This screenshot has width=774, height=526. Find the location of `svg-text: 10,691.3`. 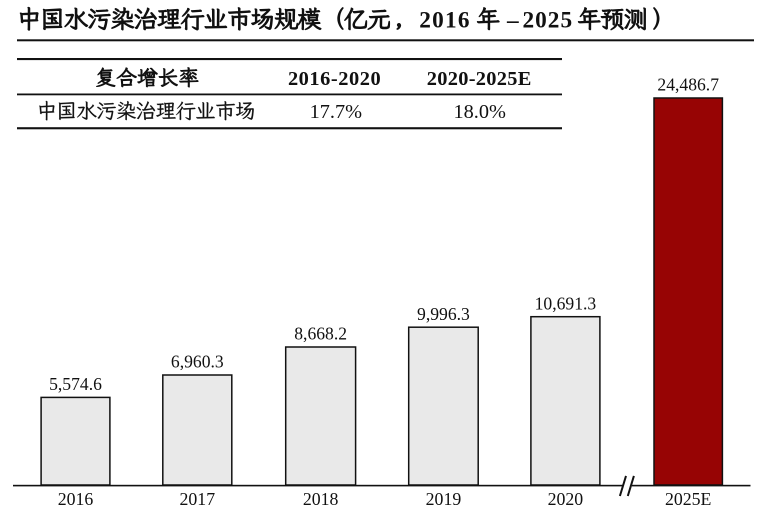

svg-text: 10,691.3 is located at coordinates (566, 303).